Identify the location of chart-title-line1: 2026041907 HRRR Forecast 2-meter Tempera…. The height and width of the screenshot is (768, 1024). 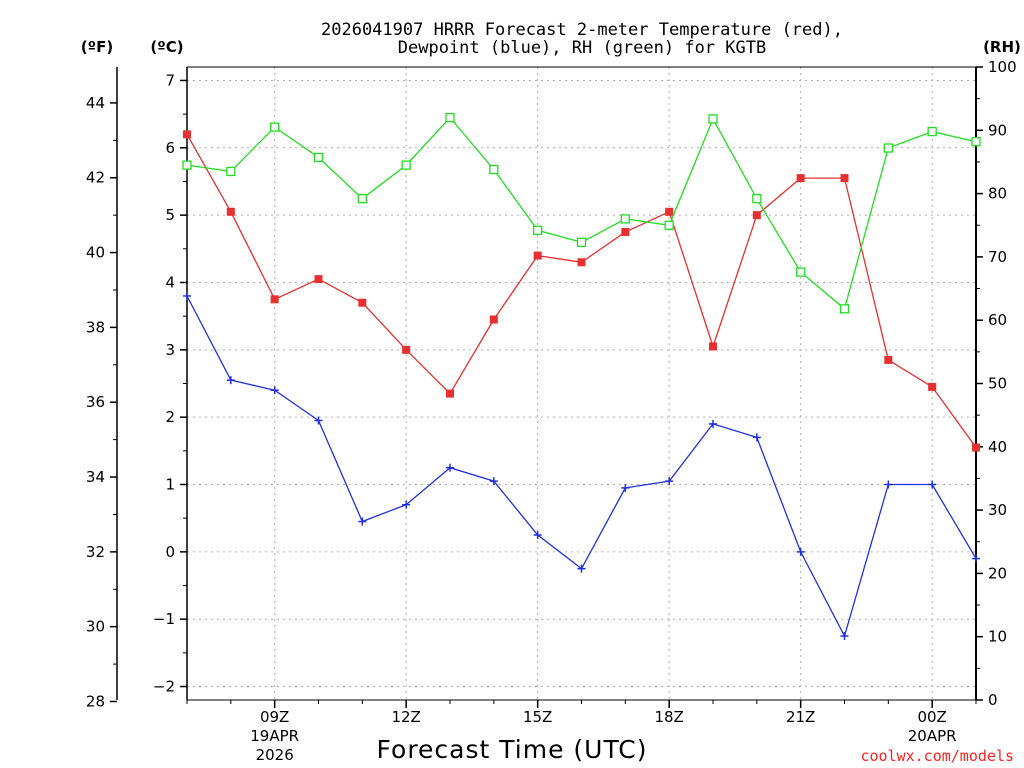
(582, 30).